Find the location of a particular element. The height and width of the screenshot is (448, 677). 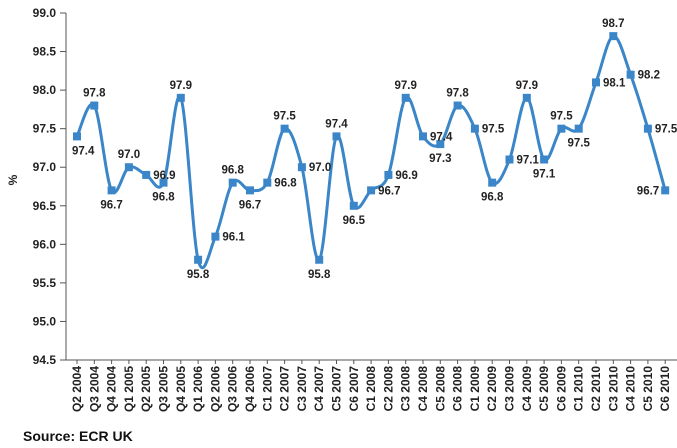

x-tick-label: C4 2010 is located at coordinates (631, 389).